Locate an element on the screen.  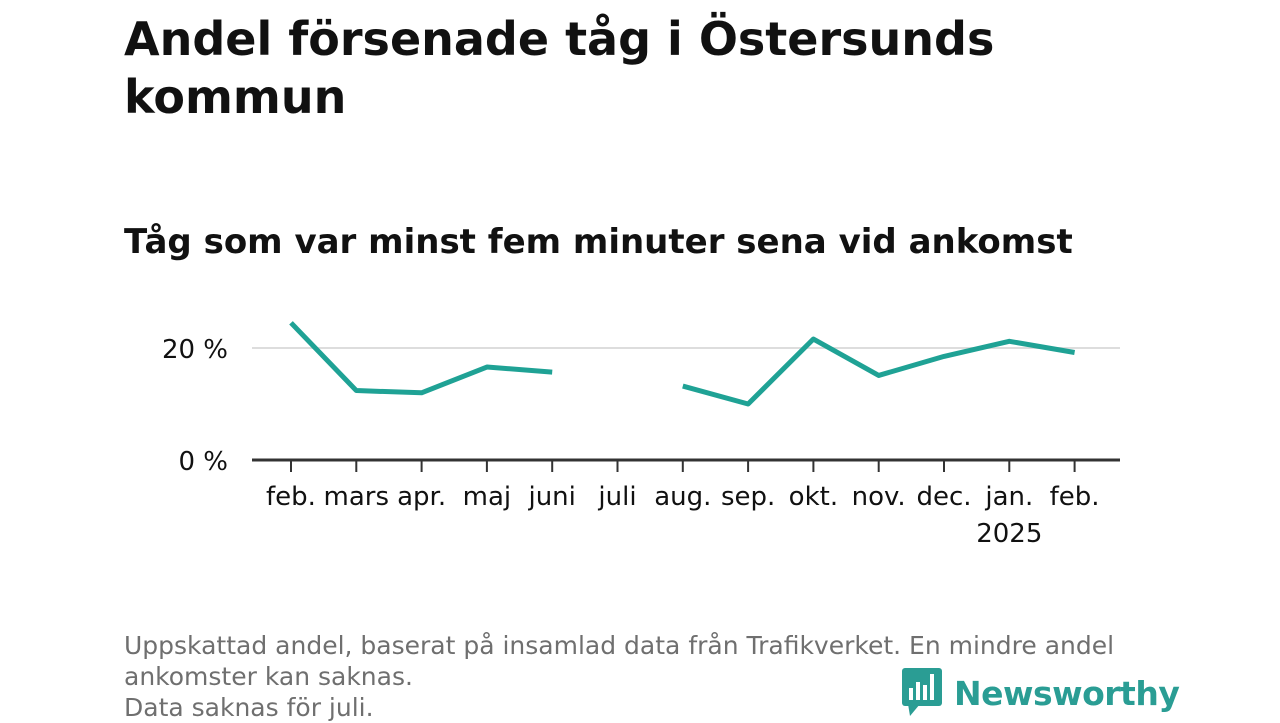
x-tick-label: juni is located at coordinates (551, 497).